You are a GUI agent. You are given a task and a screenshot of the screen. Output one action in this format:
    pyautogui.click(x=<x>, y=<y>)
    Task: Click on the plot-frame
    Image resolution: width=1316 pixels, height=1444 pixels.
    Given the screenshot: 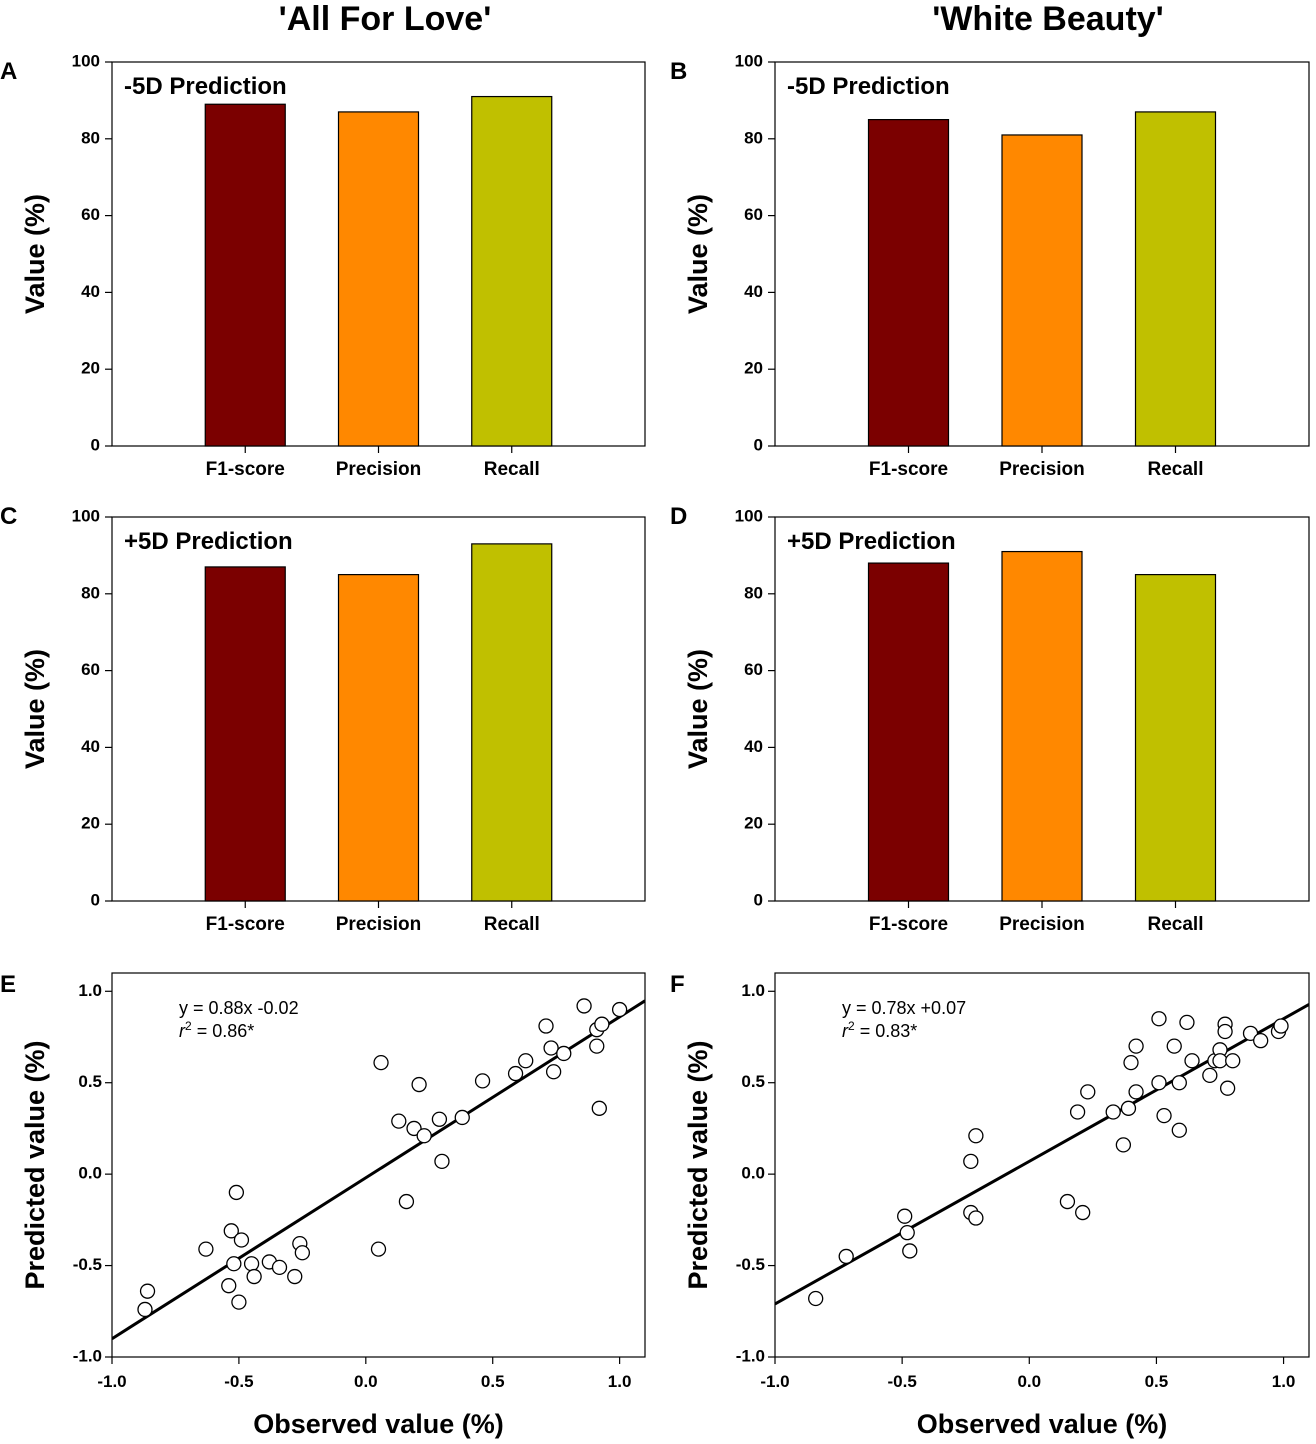 What is the action you would take?
    pyautogui.click(x=378, y=1165)
    